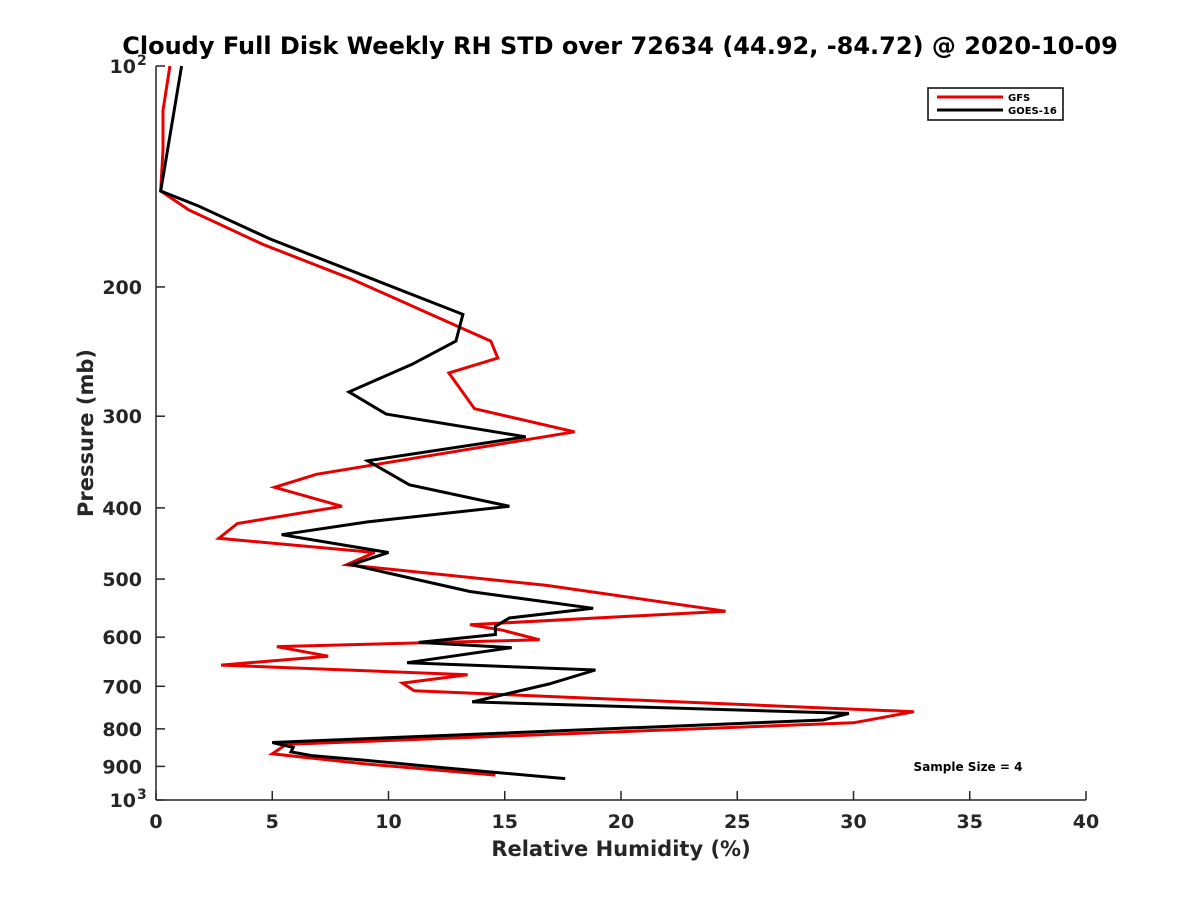  Describe the element at coordinates (388, 822) in the screenshot. I see `x-tick-label: 10` at that location.